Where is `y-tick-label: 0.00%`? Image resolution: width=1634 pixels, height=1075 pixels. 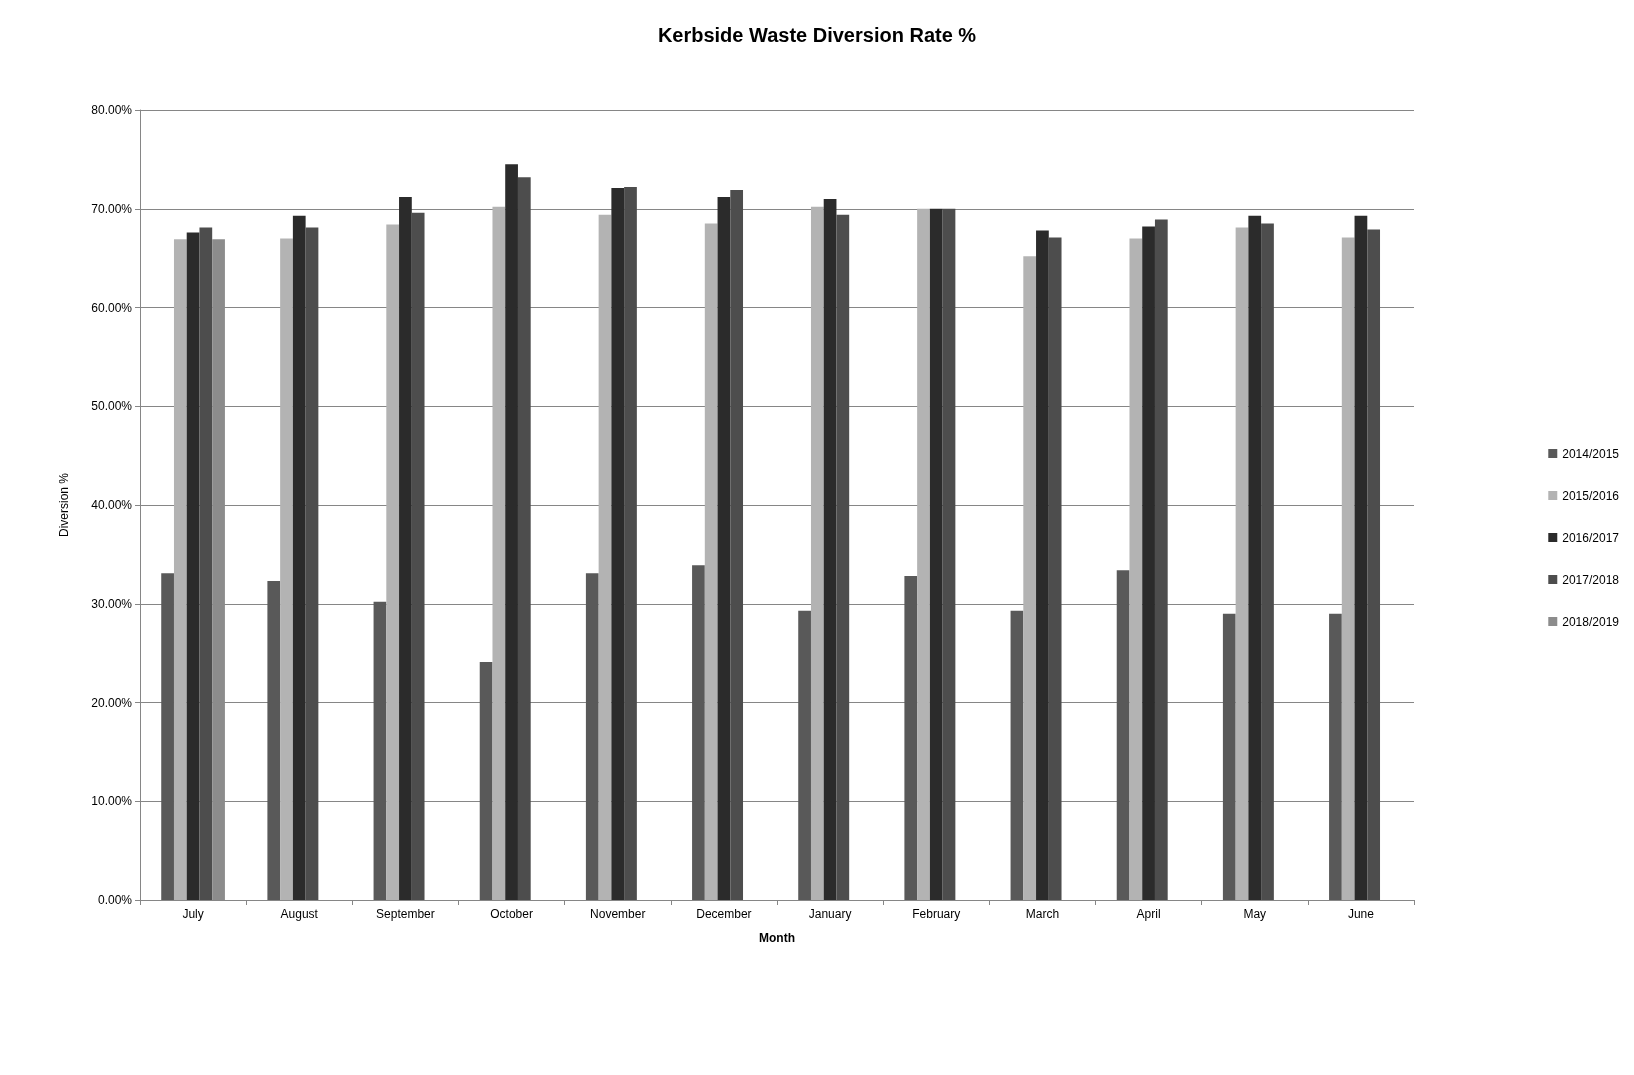 y-tick-label: 0.00% is located at coordinates (115, 900).